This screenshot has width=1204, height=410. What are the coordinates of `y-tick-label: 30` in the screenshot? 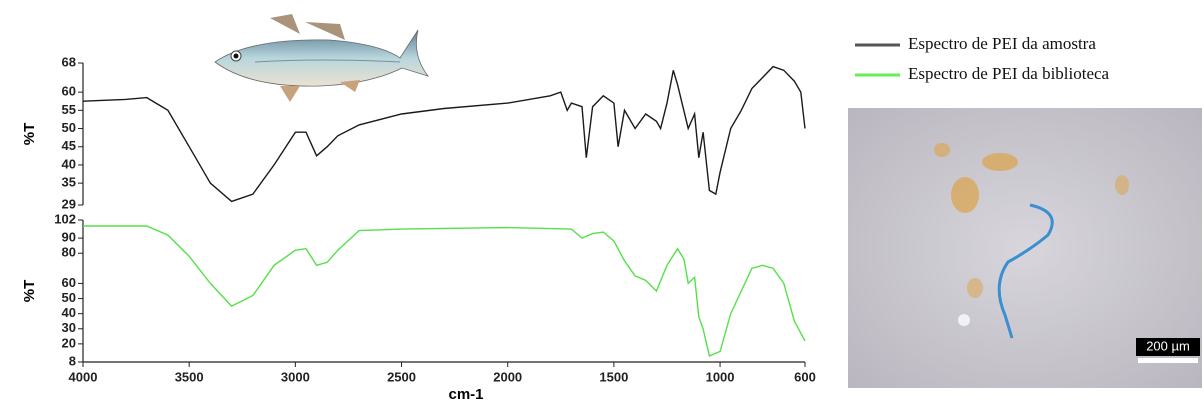 It's located at (69, 327).